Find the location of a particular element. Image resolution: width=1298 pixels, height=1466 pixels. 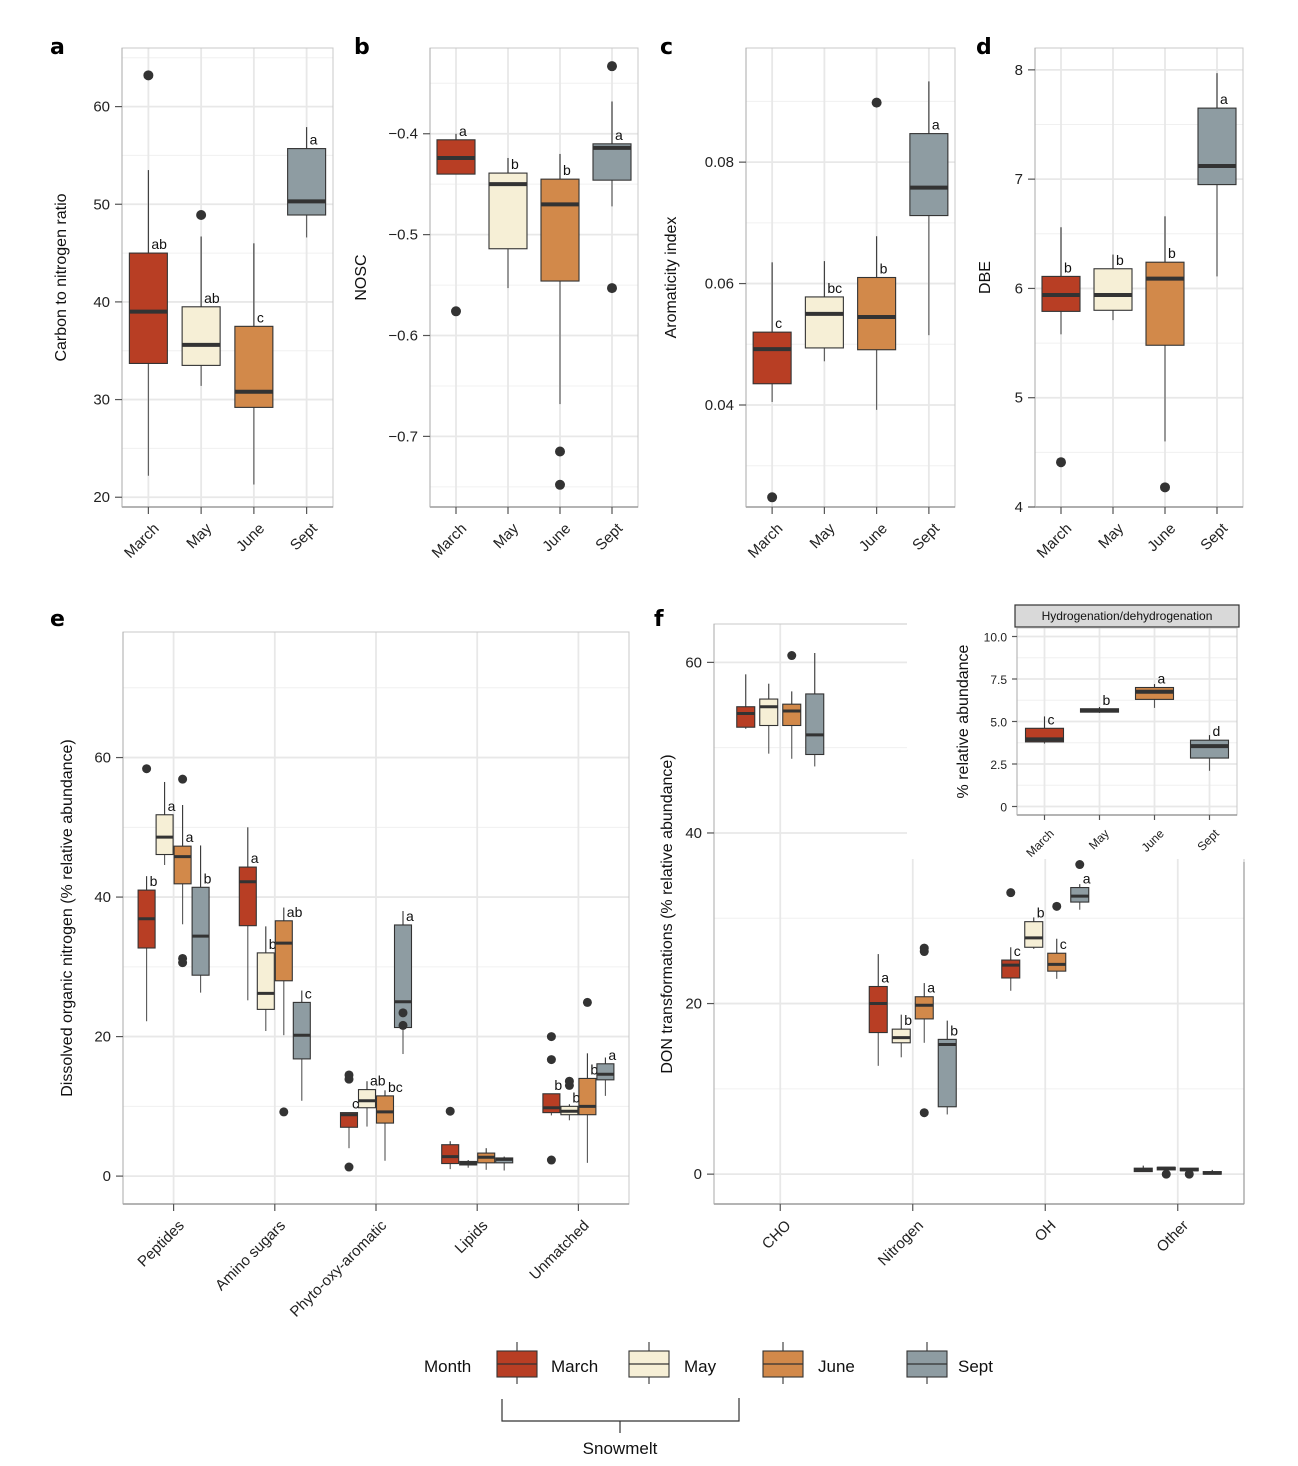

legend-key-may: May is located at coordinates (672, 1363).